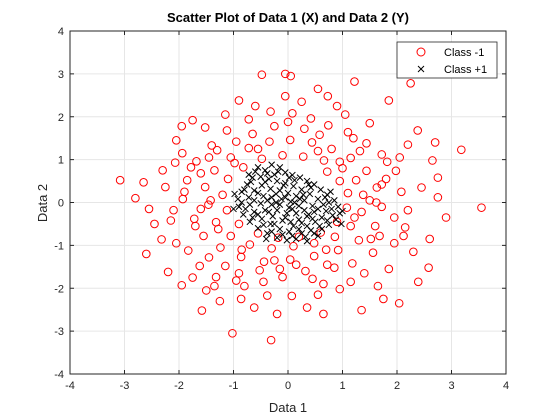 This screenshot has height=420, width=560. What do you see at coordinates (397, 386) in the screenshot?
I see `x-tick-label: 2` at bounding box center [397, 386].